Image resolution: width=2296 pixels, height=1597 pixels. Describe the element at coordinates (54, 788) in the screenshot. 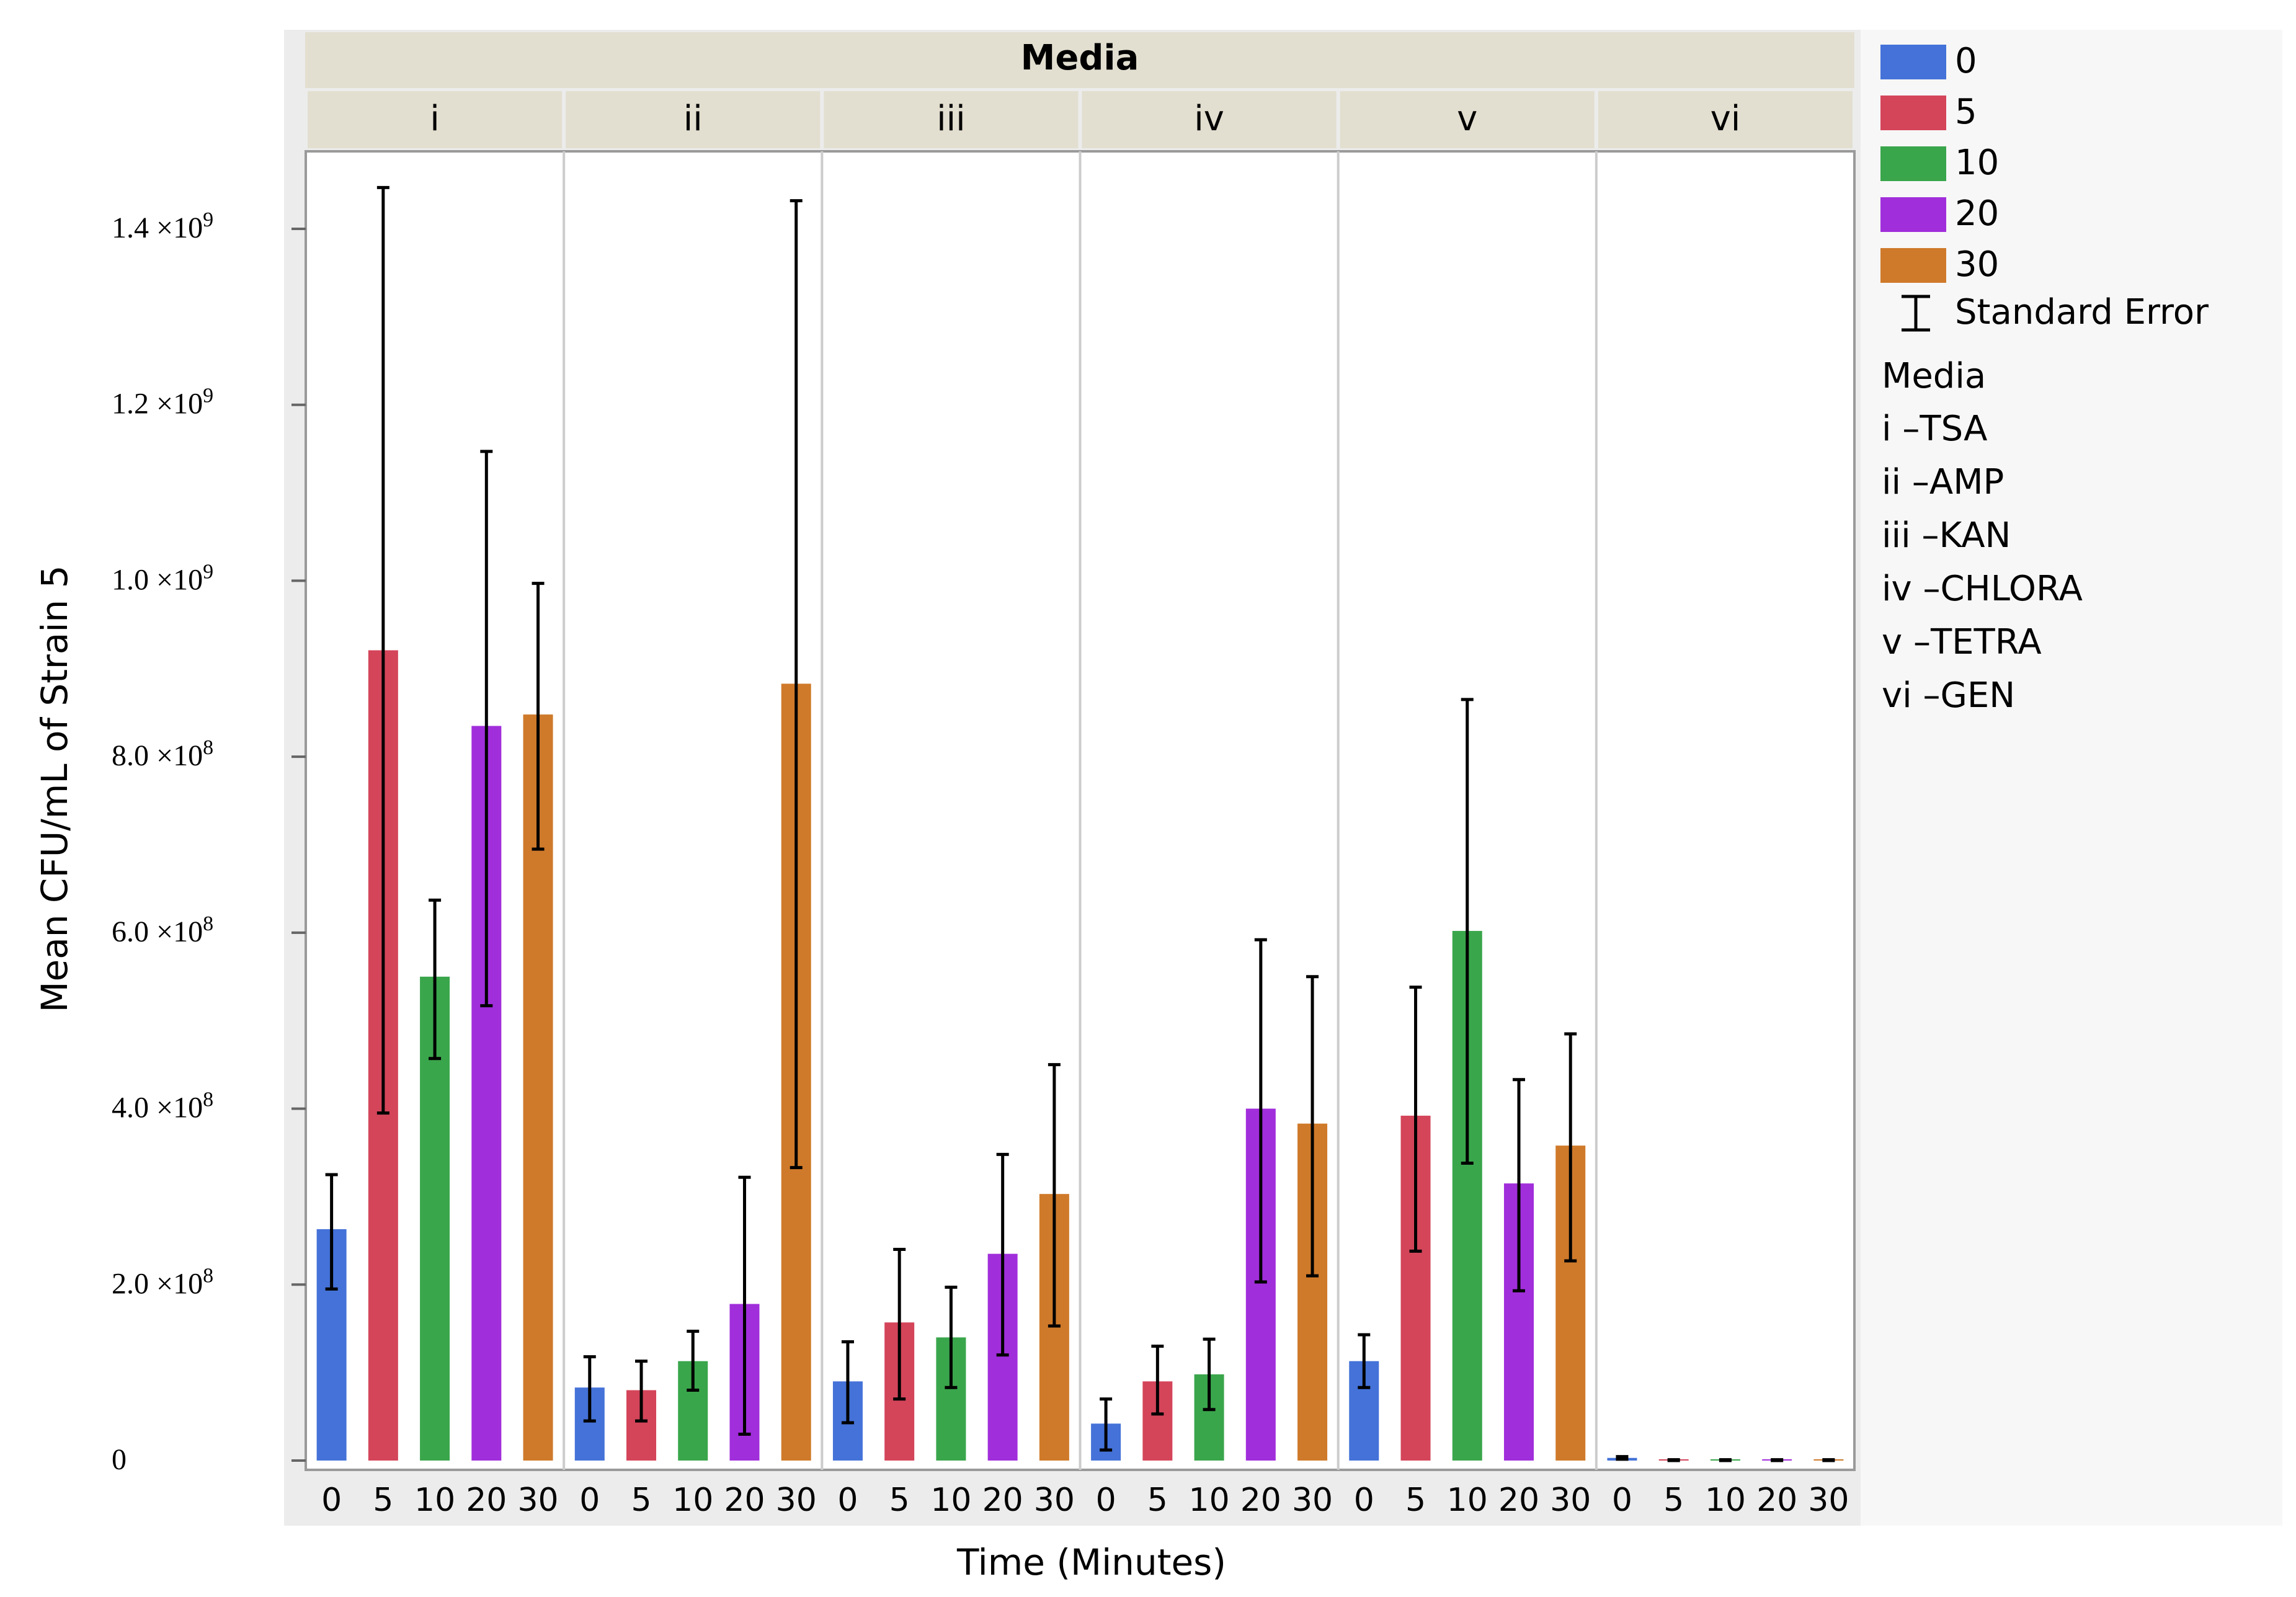

I see `y-axis-label: Mean CFU/mL of Strain 5` at that location.